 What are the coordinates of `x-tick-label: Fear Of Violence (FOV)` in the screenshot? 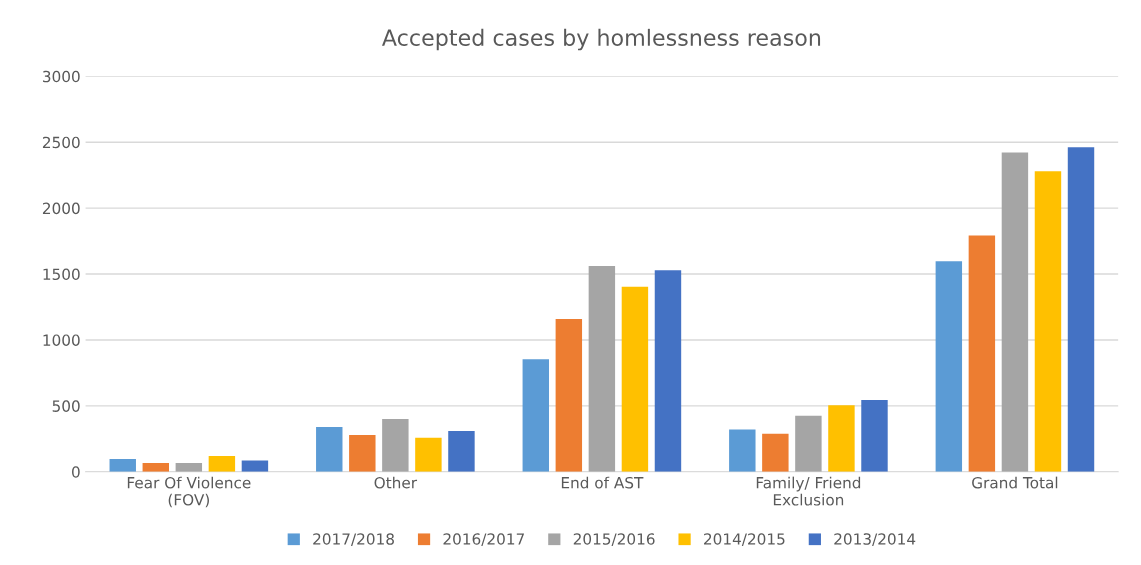 It's located at (189, 492).